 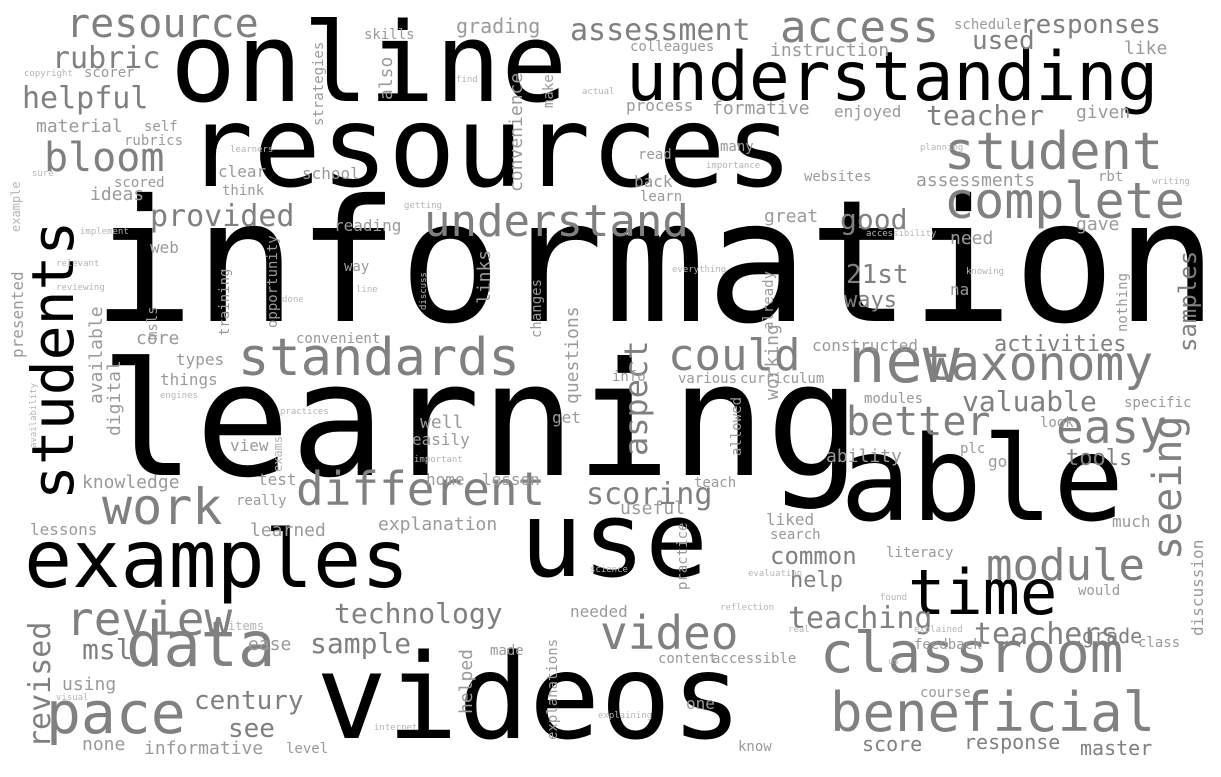 What do you see at coordinates (1099, 591) in the screenshot?
I see `word-would: would` at bounding box center [1099, 591].